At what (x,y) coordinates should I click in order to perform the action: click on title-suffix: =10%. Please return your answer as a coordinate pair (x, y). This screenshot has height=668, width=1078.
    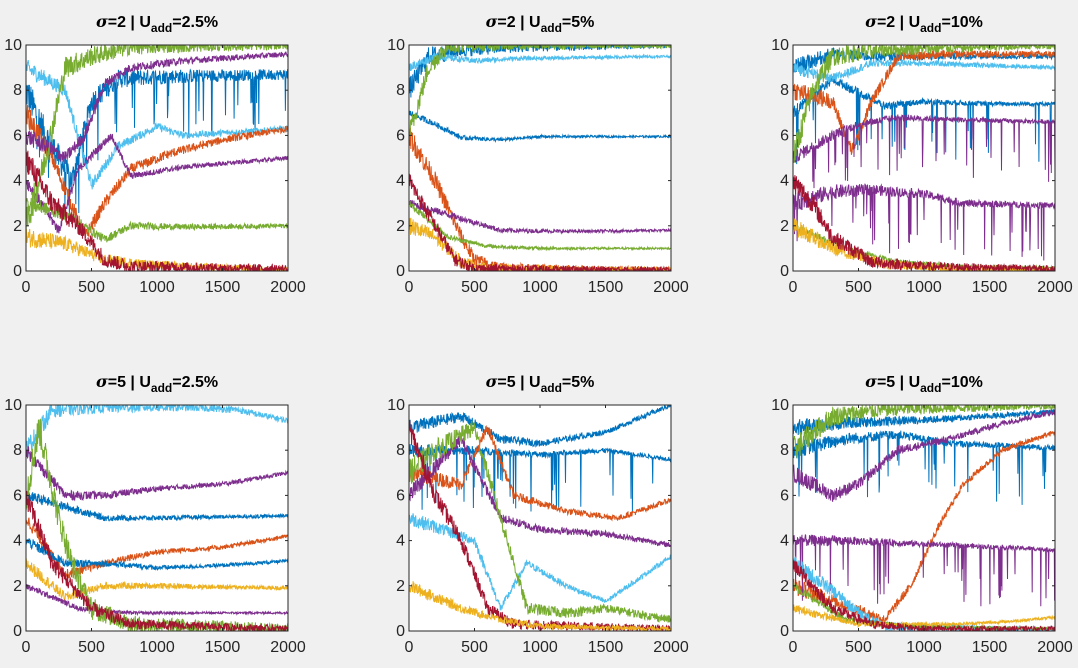
    Looking at the image, I should click on (961, 382).